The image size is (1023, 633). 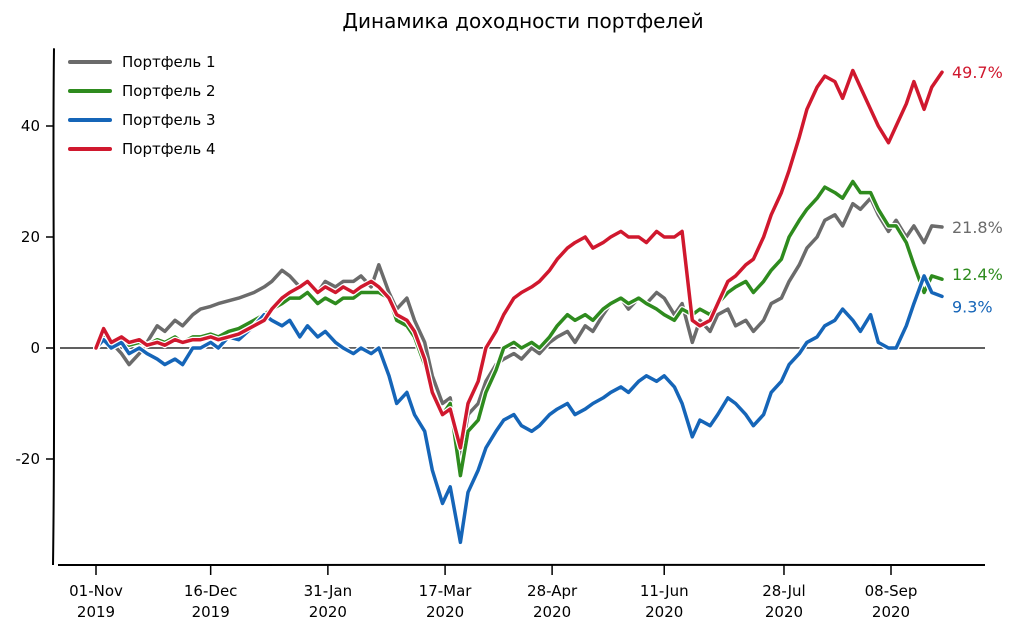 I want to click on series-end-label: 9.3%, so click(x=972, y=306).